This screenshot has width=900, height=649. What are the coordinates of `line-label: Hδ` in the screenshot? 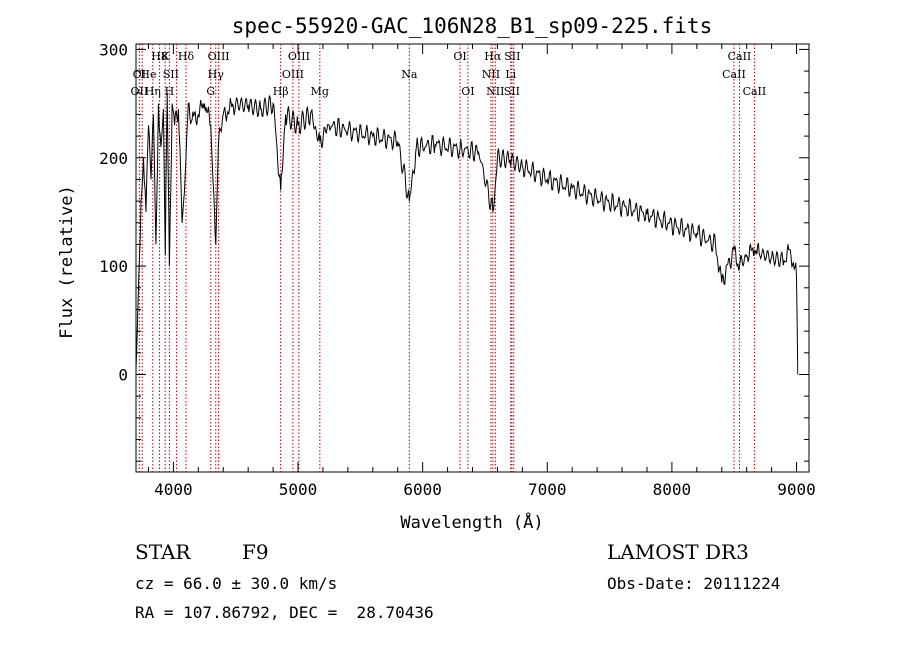 It's located at (186, 56).